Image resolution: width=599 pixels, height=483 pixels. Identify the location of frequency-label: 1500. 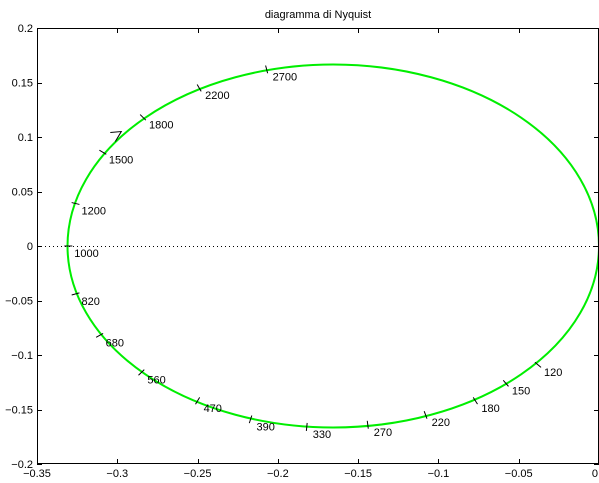
(121, 160).